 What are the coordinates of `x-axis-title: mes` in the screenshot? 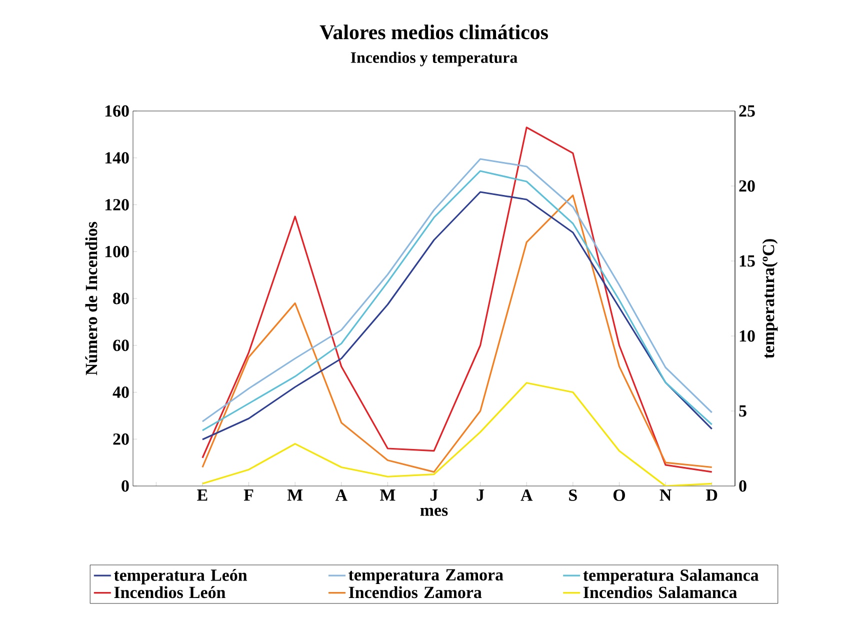 It's located at (434, 512).